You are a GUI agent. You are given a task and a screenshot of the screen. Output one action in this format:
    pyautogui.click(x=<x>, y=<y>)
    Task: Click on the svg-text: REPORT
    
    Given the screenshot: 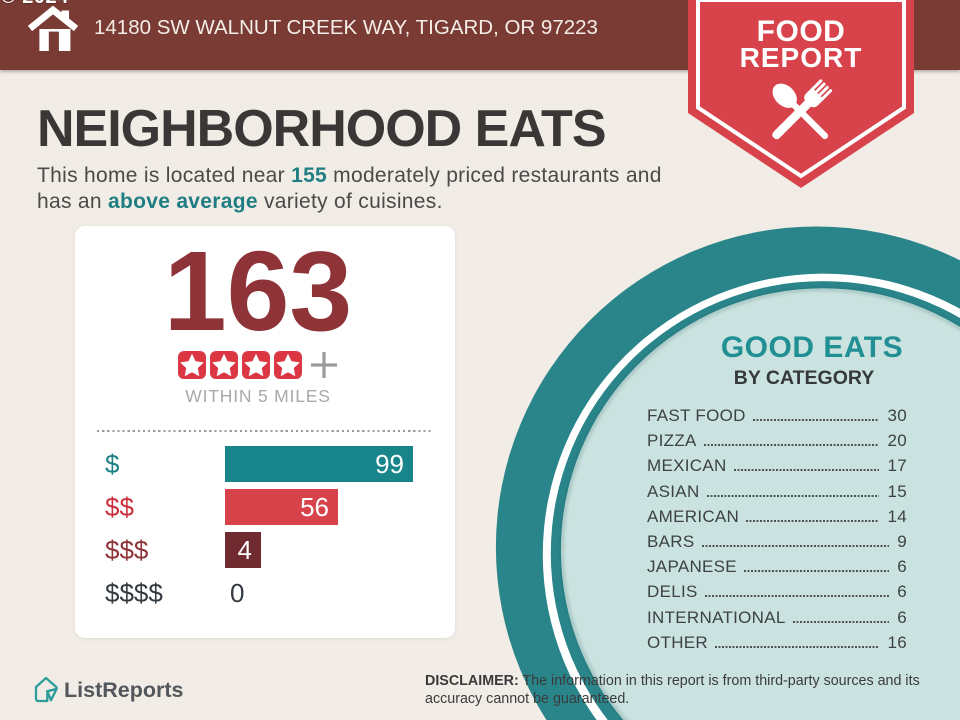 What is the action you would take?
    pyautogui.click(x=801, y=57)
    